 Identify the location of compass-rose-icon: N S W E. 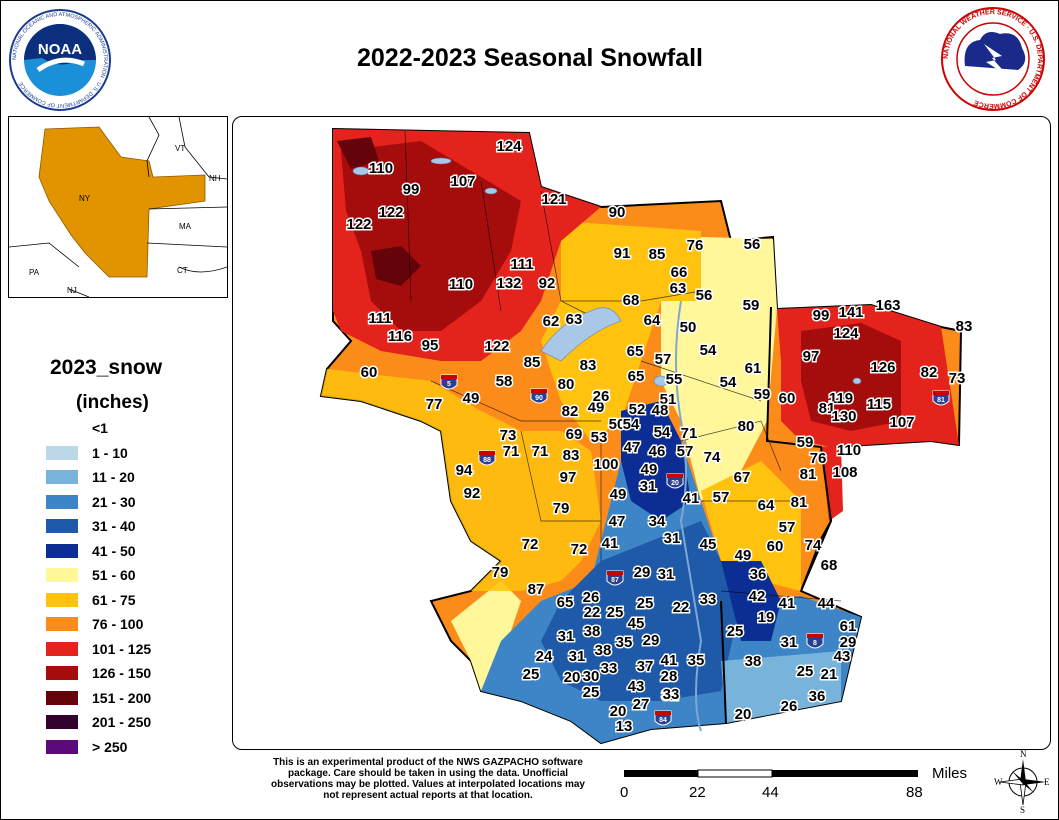
(1022, 781).